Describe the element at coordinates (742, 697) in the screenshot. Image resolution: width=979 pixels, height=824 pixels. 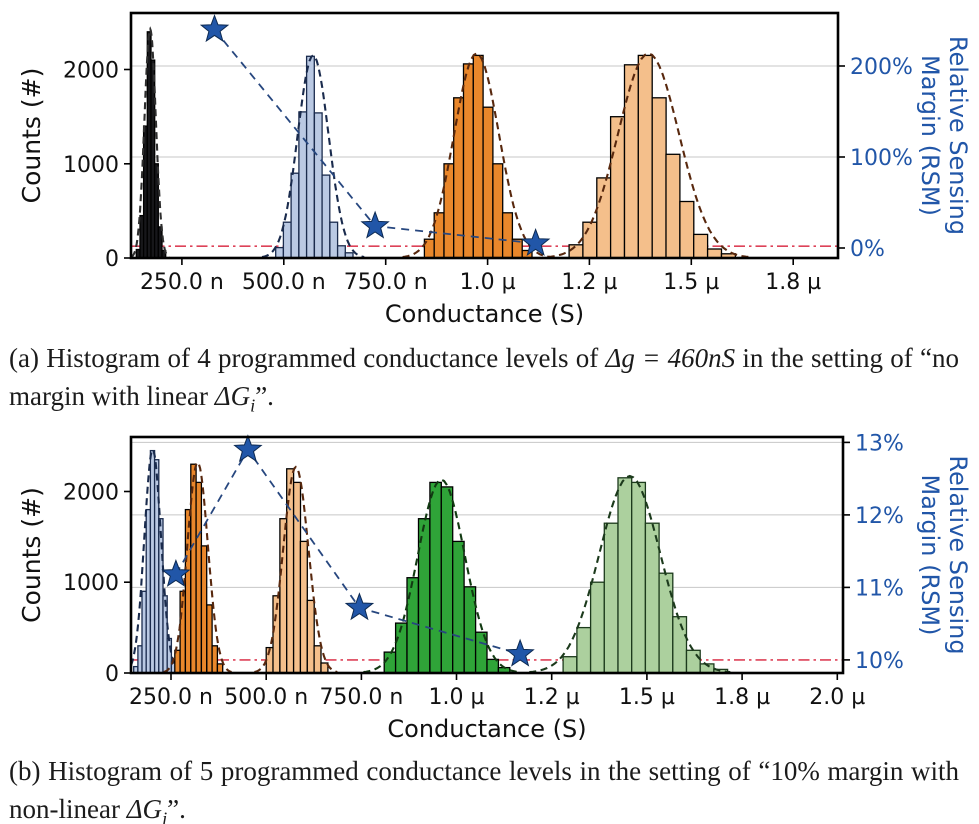
I see `x-tick-label: 1.8 µ` at that location.